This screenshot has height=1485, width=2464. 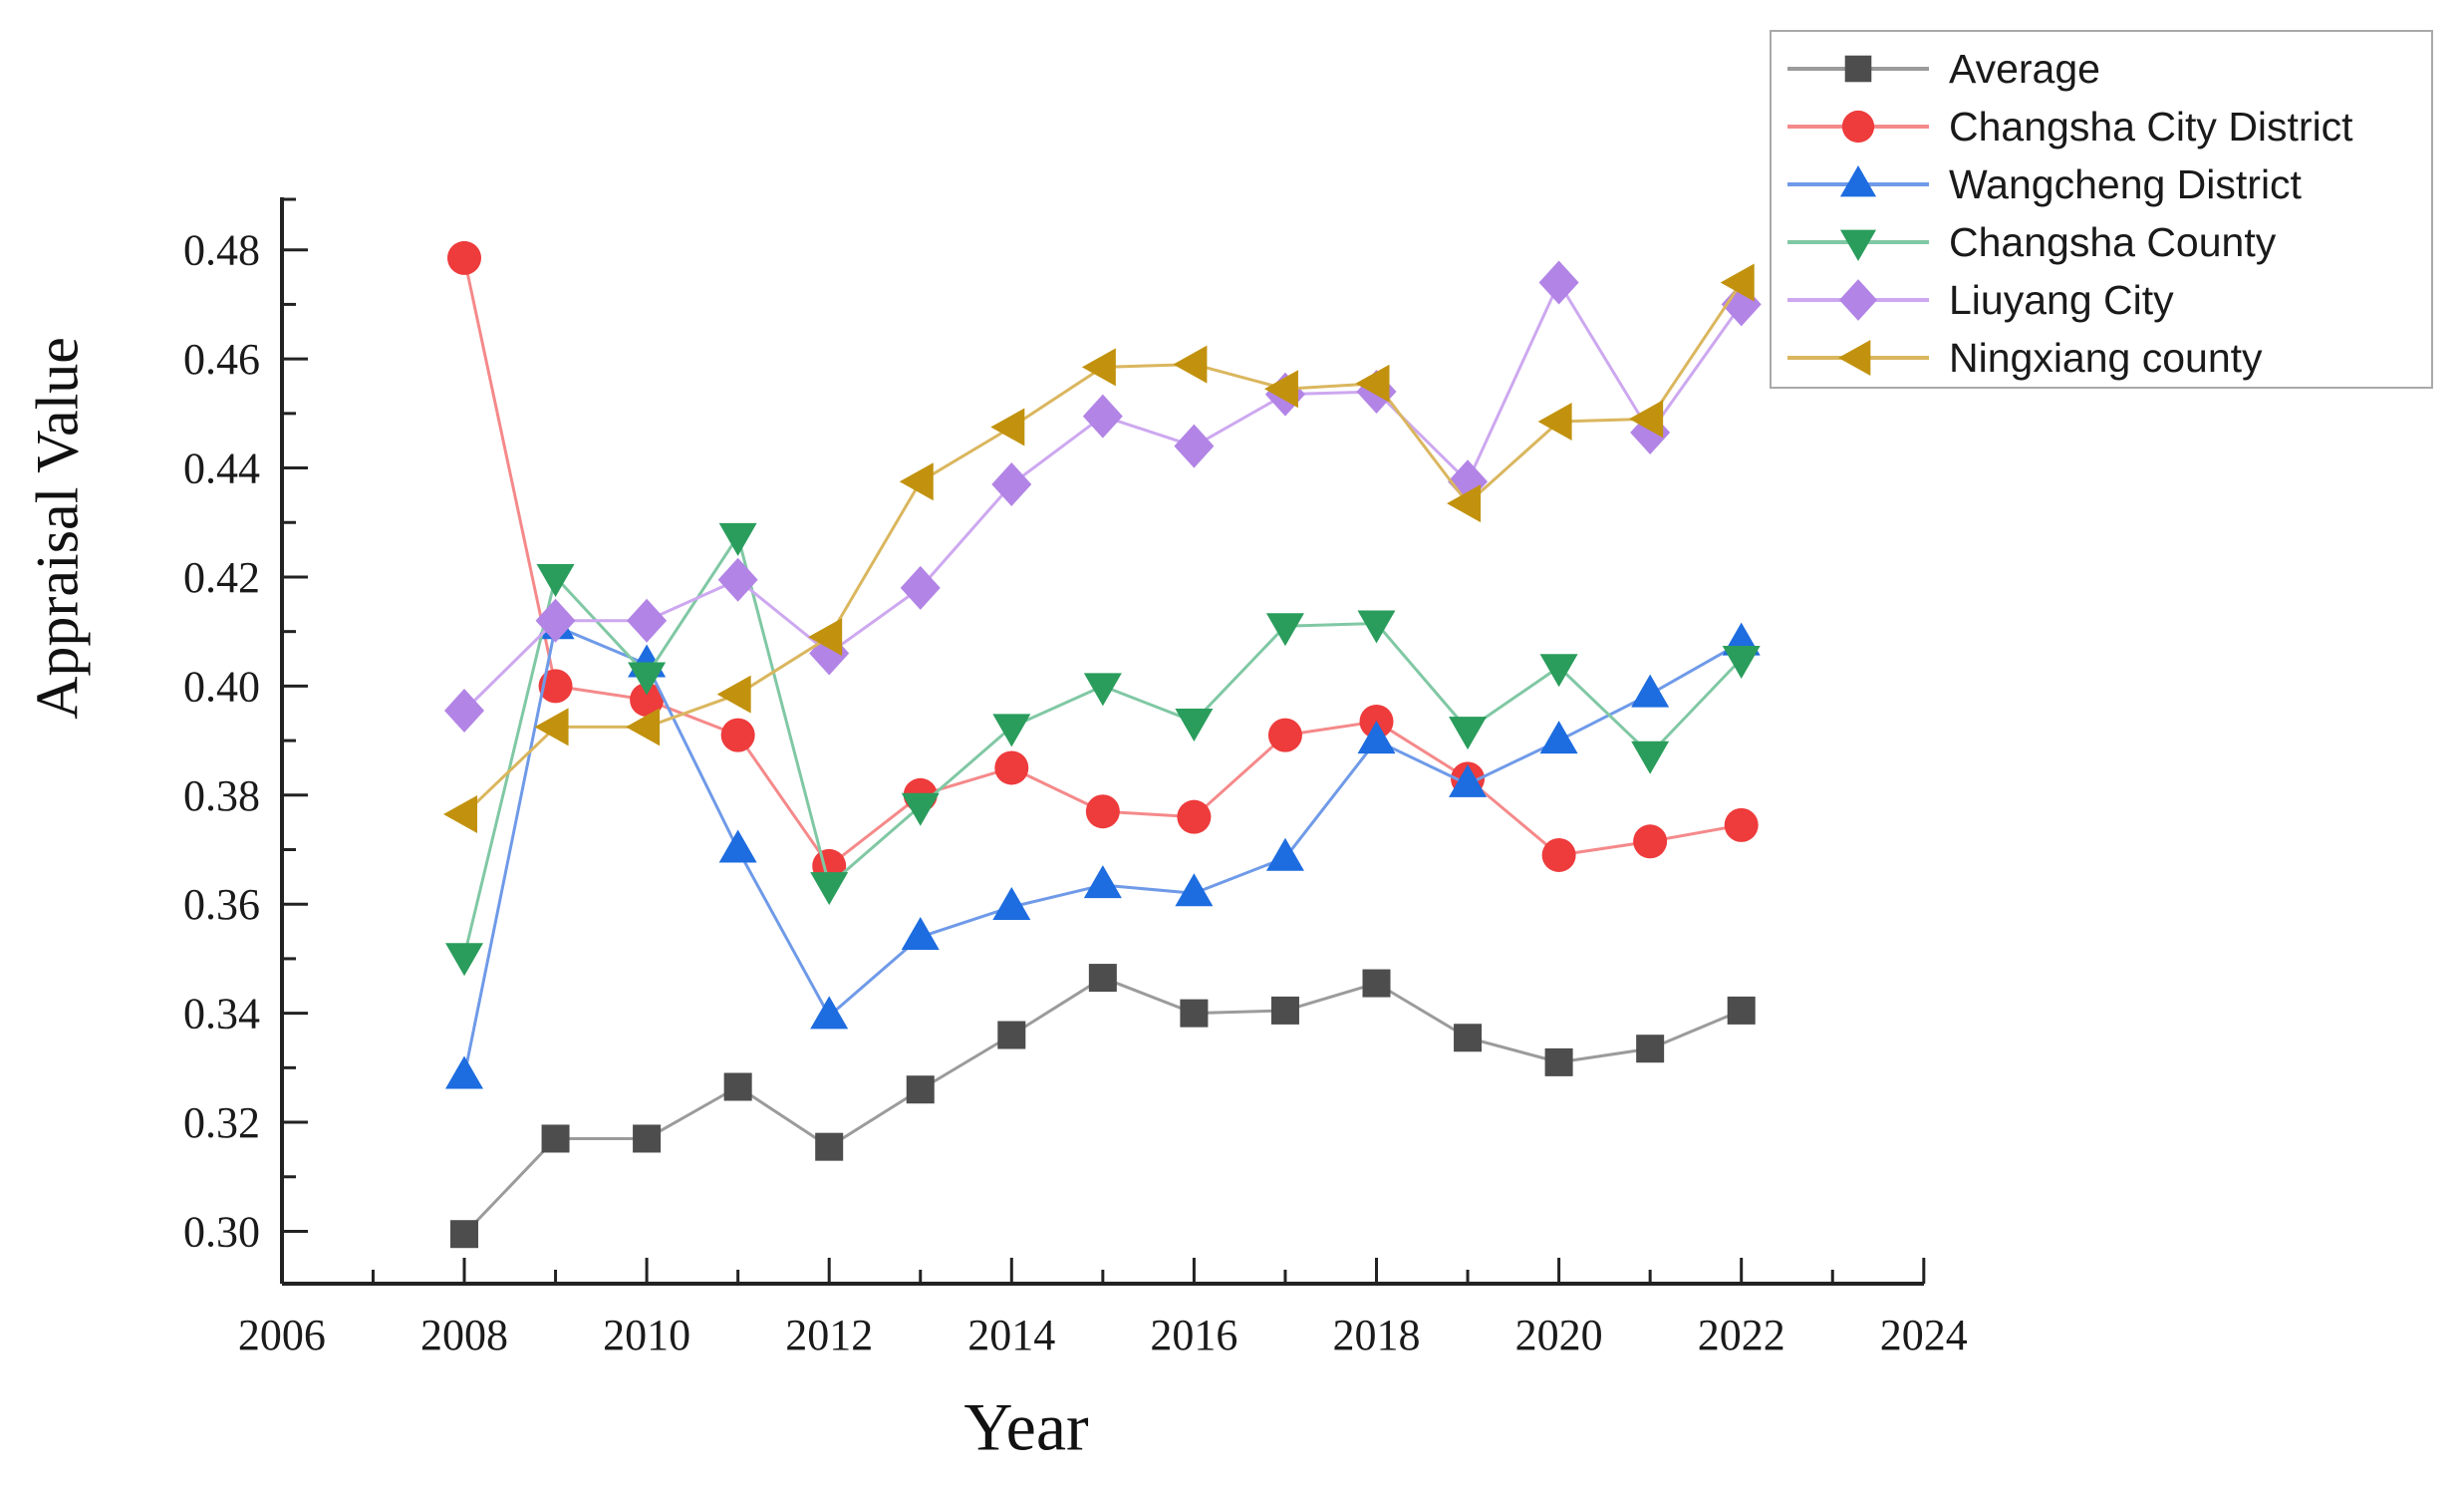 I want to click on svg-text: 0.34, so click(x=221, y=1015).